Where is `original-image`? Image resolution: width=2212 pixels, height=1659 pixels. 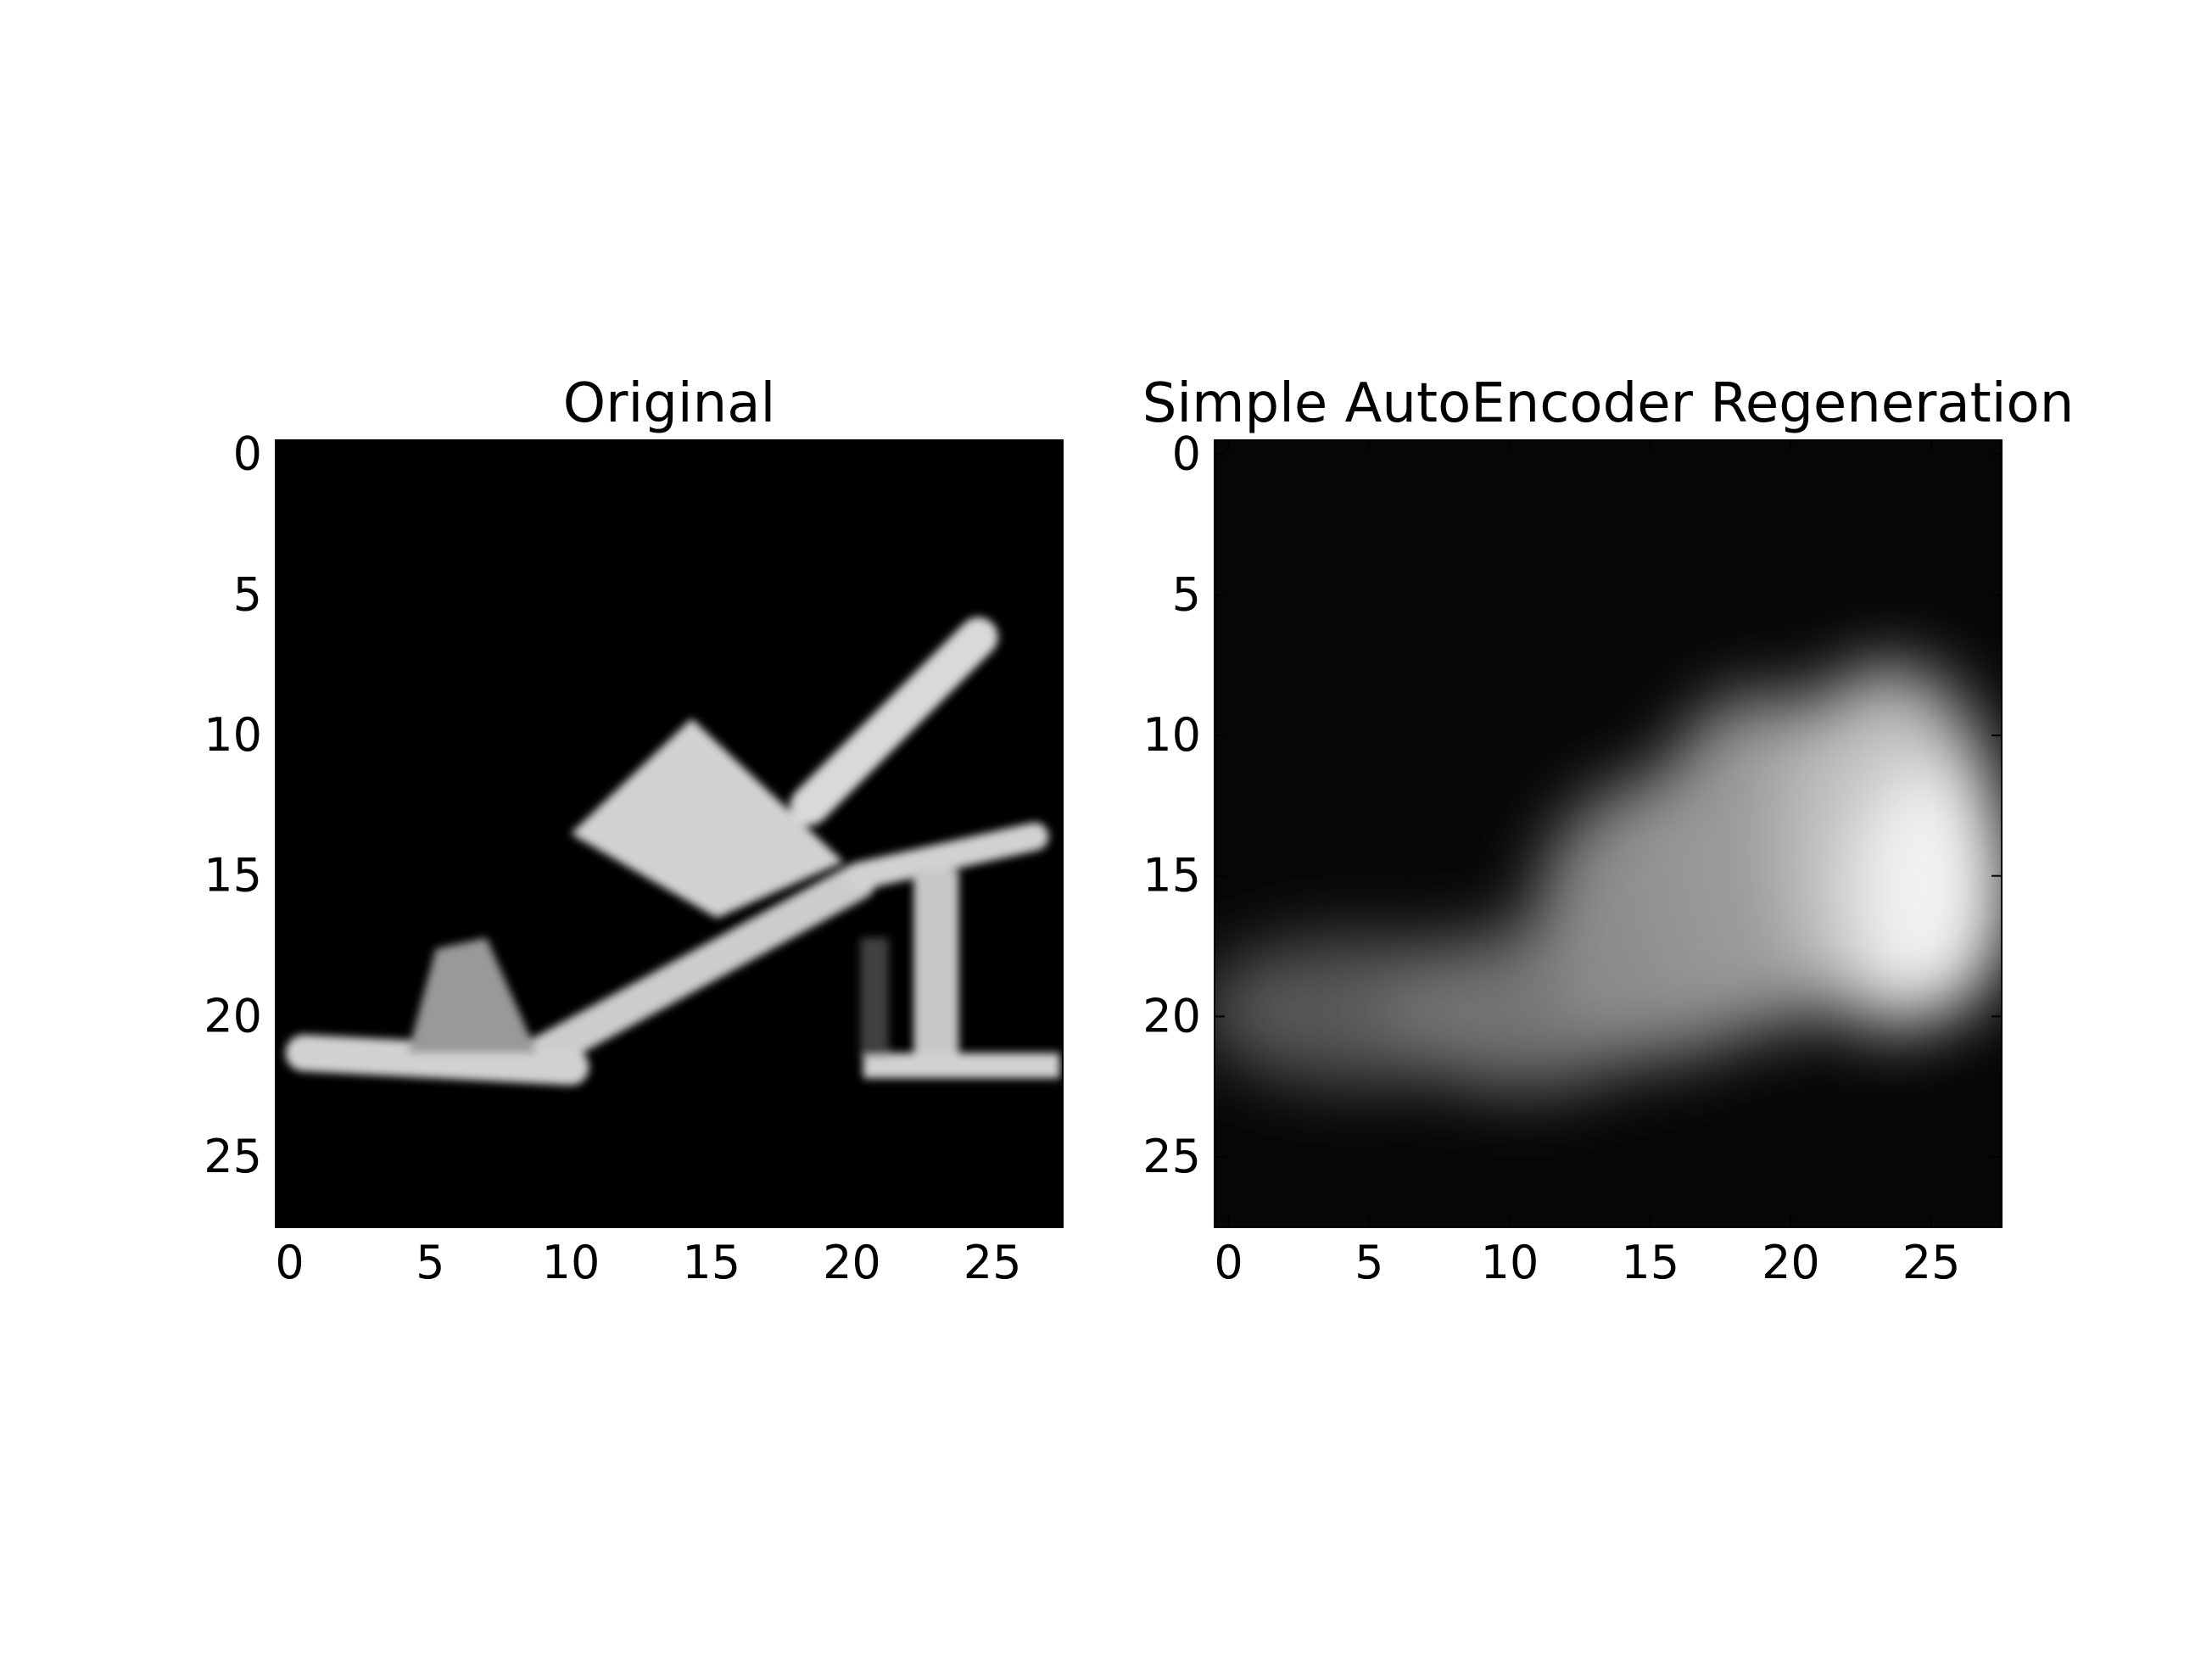 original-image is located at coordinates (673, 852).